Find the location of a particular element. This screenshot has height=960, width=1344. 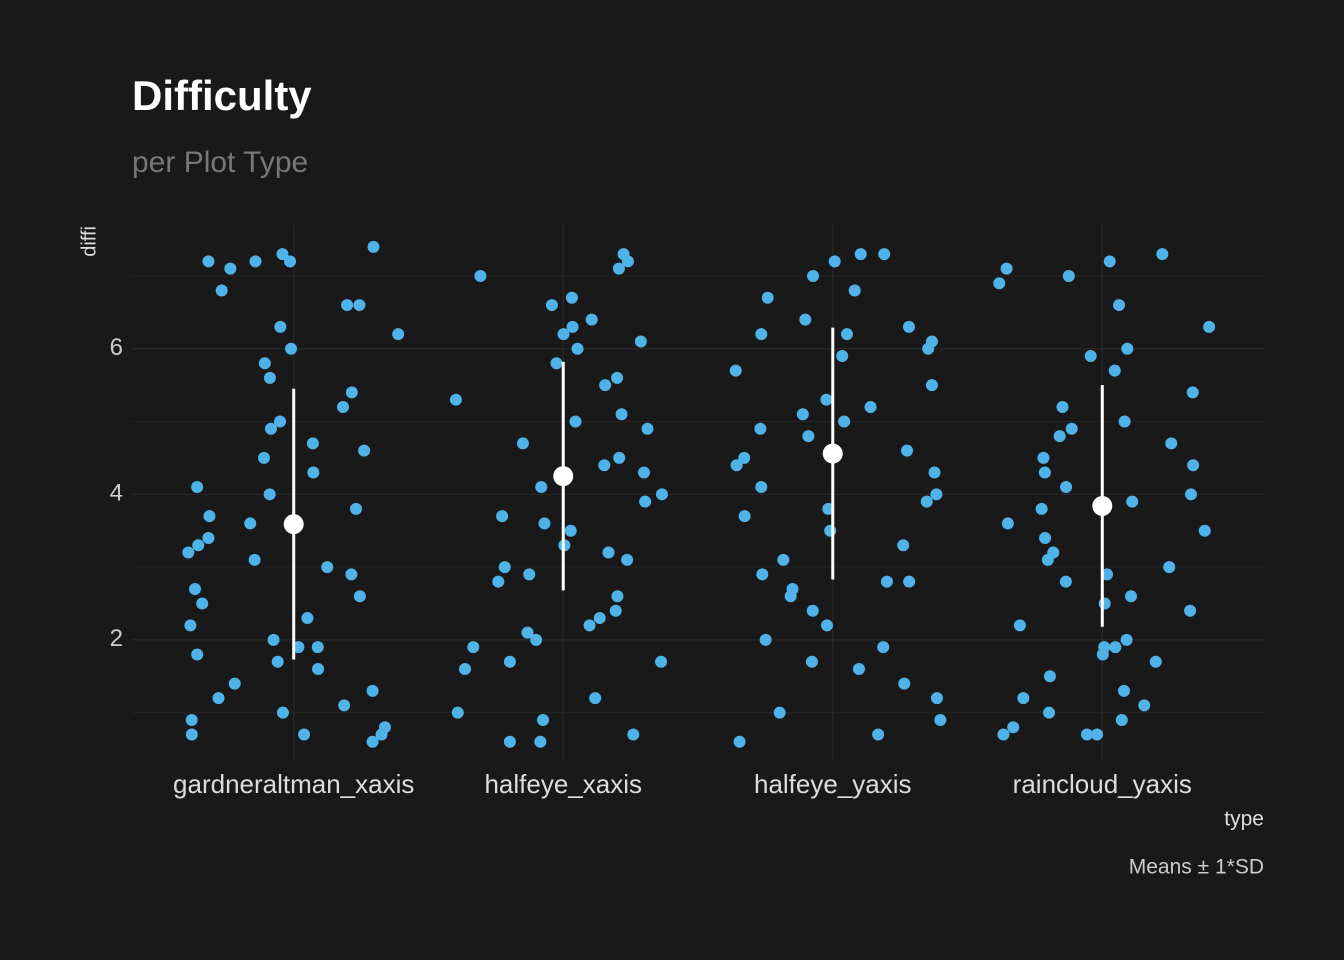

x-tick-label: halfeye_yaxis is located at coordinates (833, 784).